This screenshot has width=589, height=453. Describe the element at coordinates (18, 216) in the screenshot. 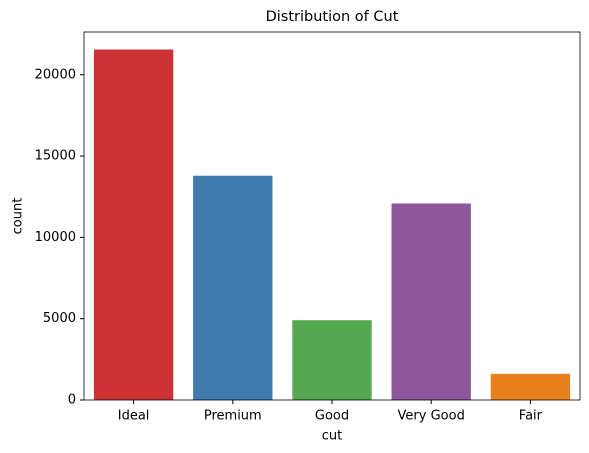

I see `y-axis-label: count` at that location.